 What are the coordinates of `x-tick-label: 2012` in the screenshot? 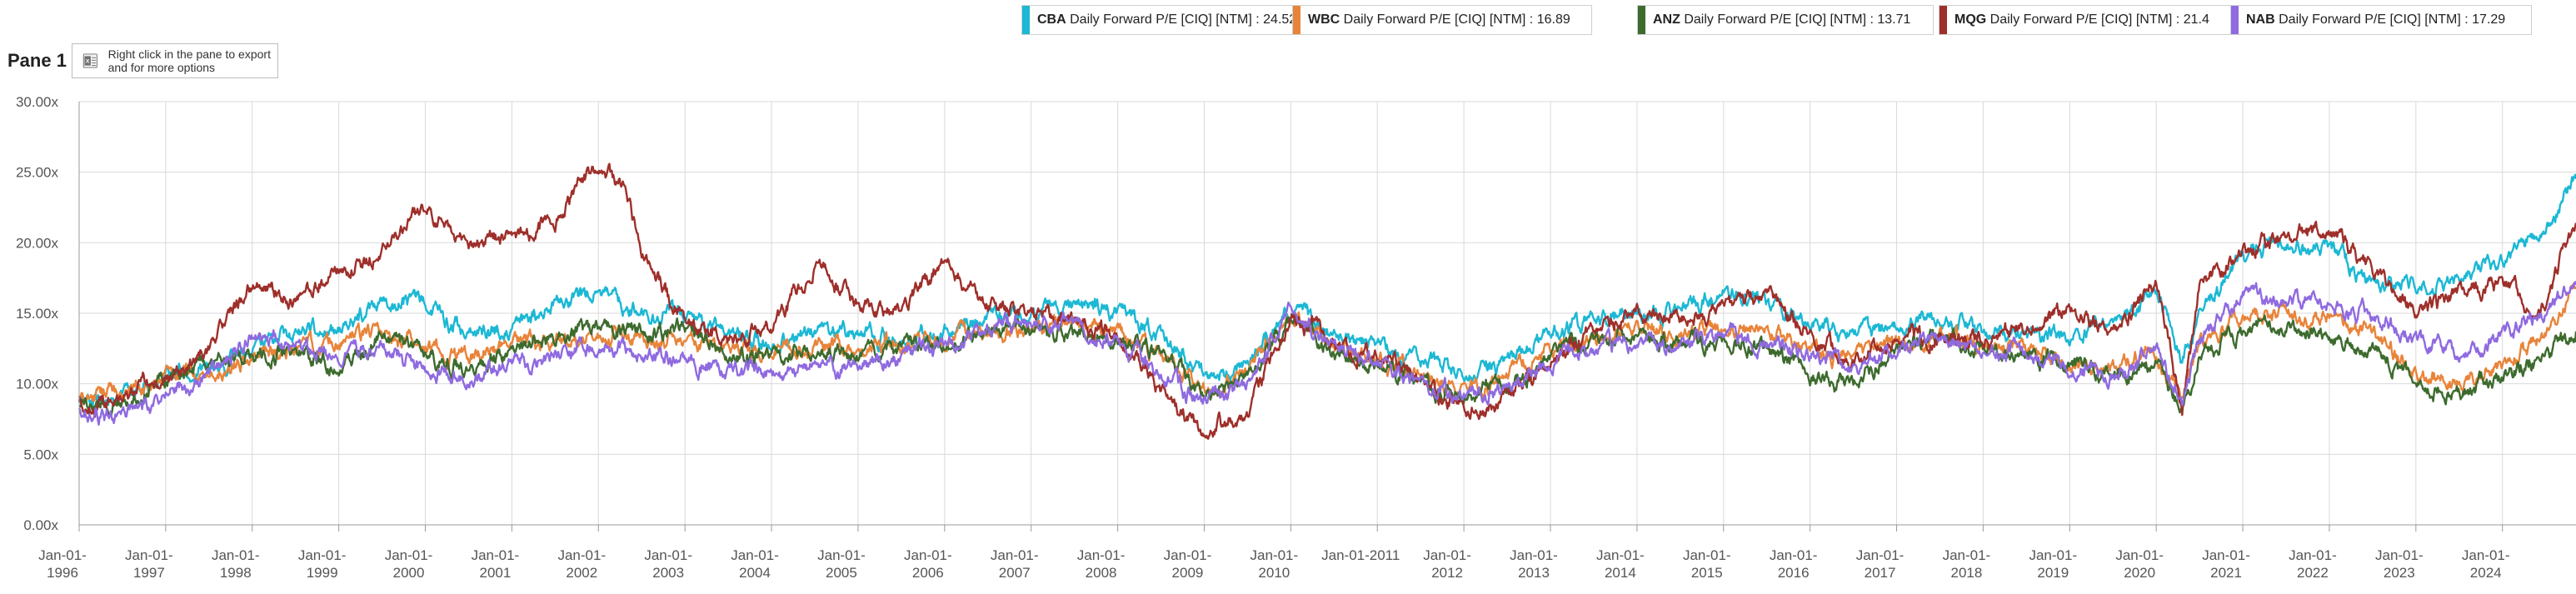 It's located at (1447, 573).